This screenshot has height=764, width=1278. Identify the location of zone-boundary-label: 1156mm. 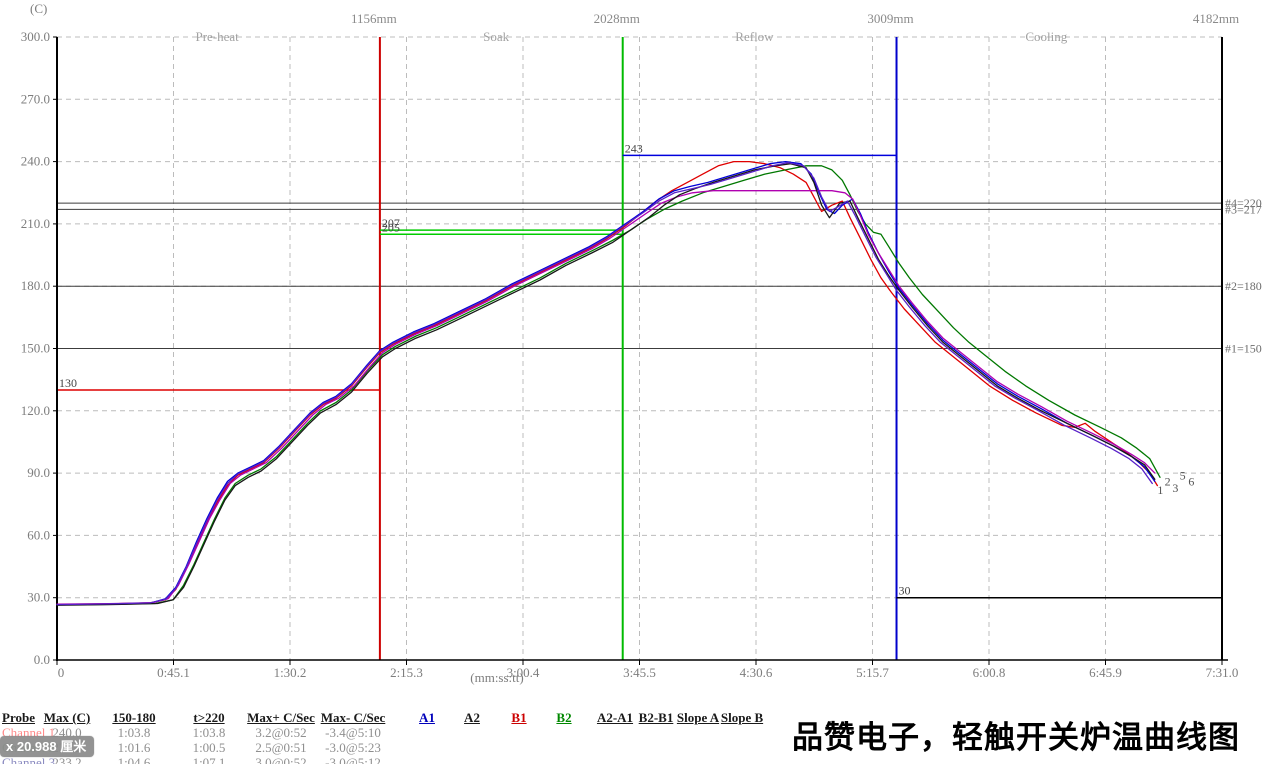
(374, 18).